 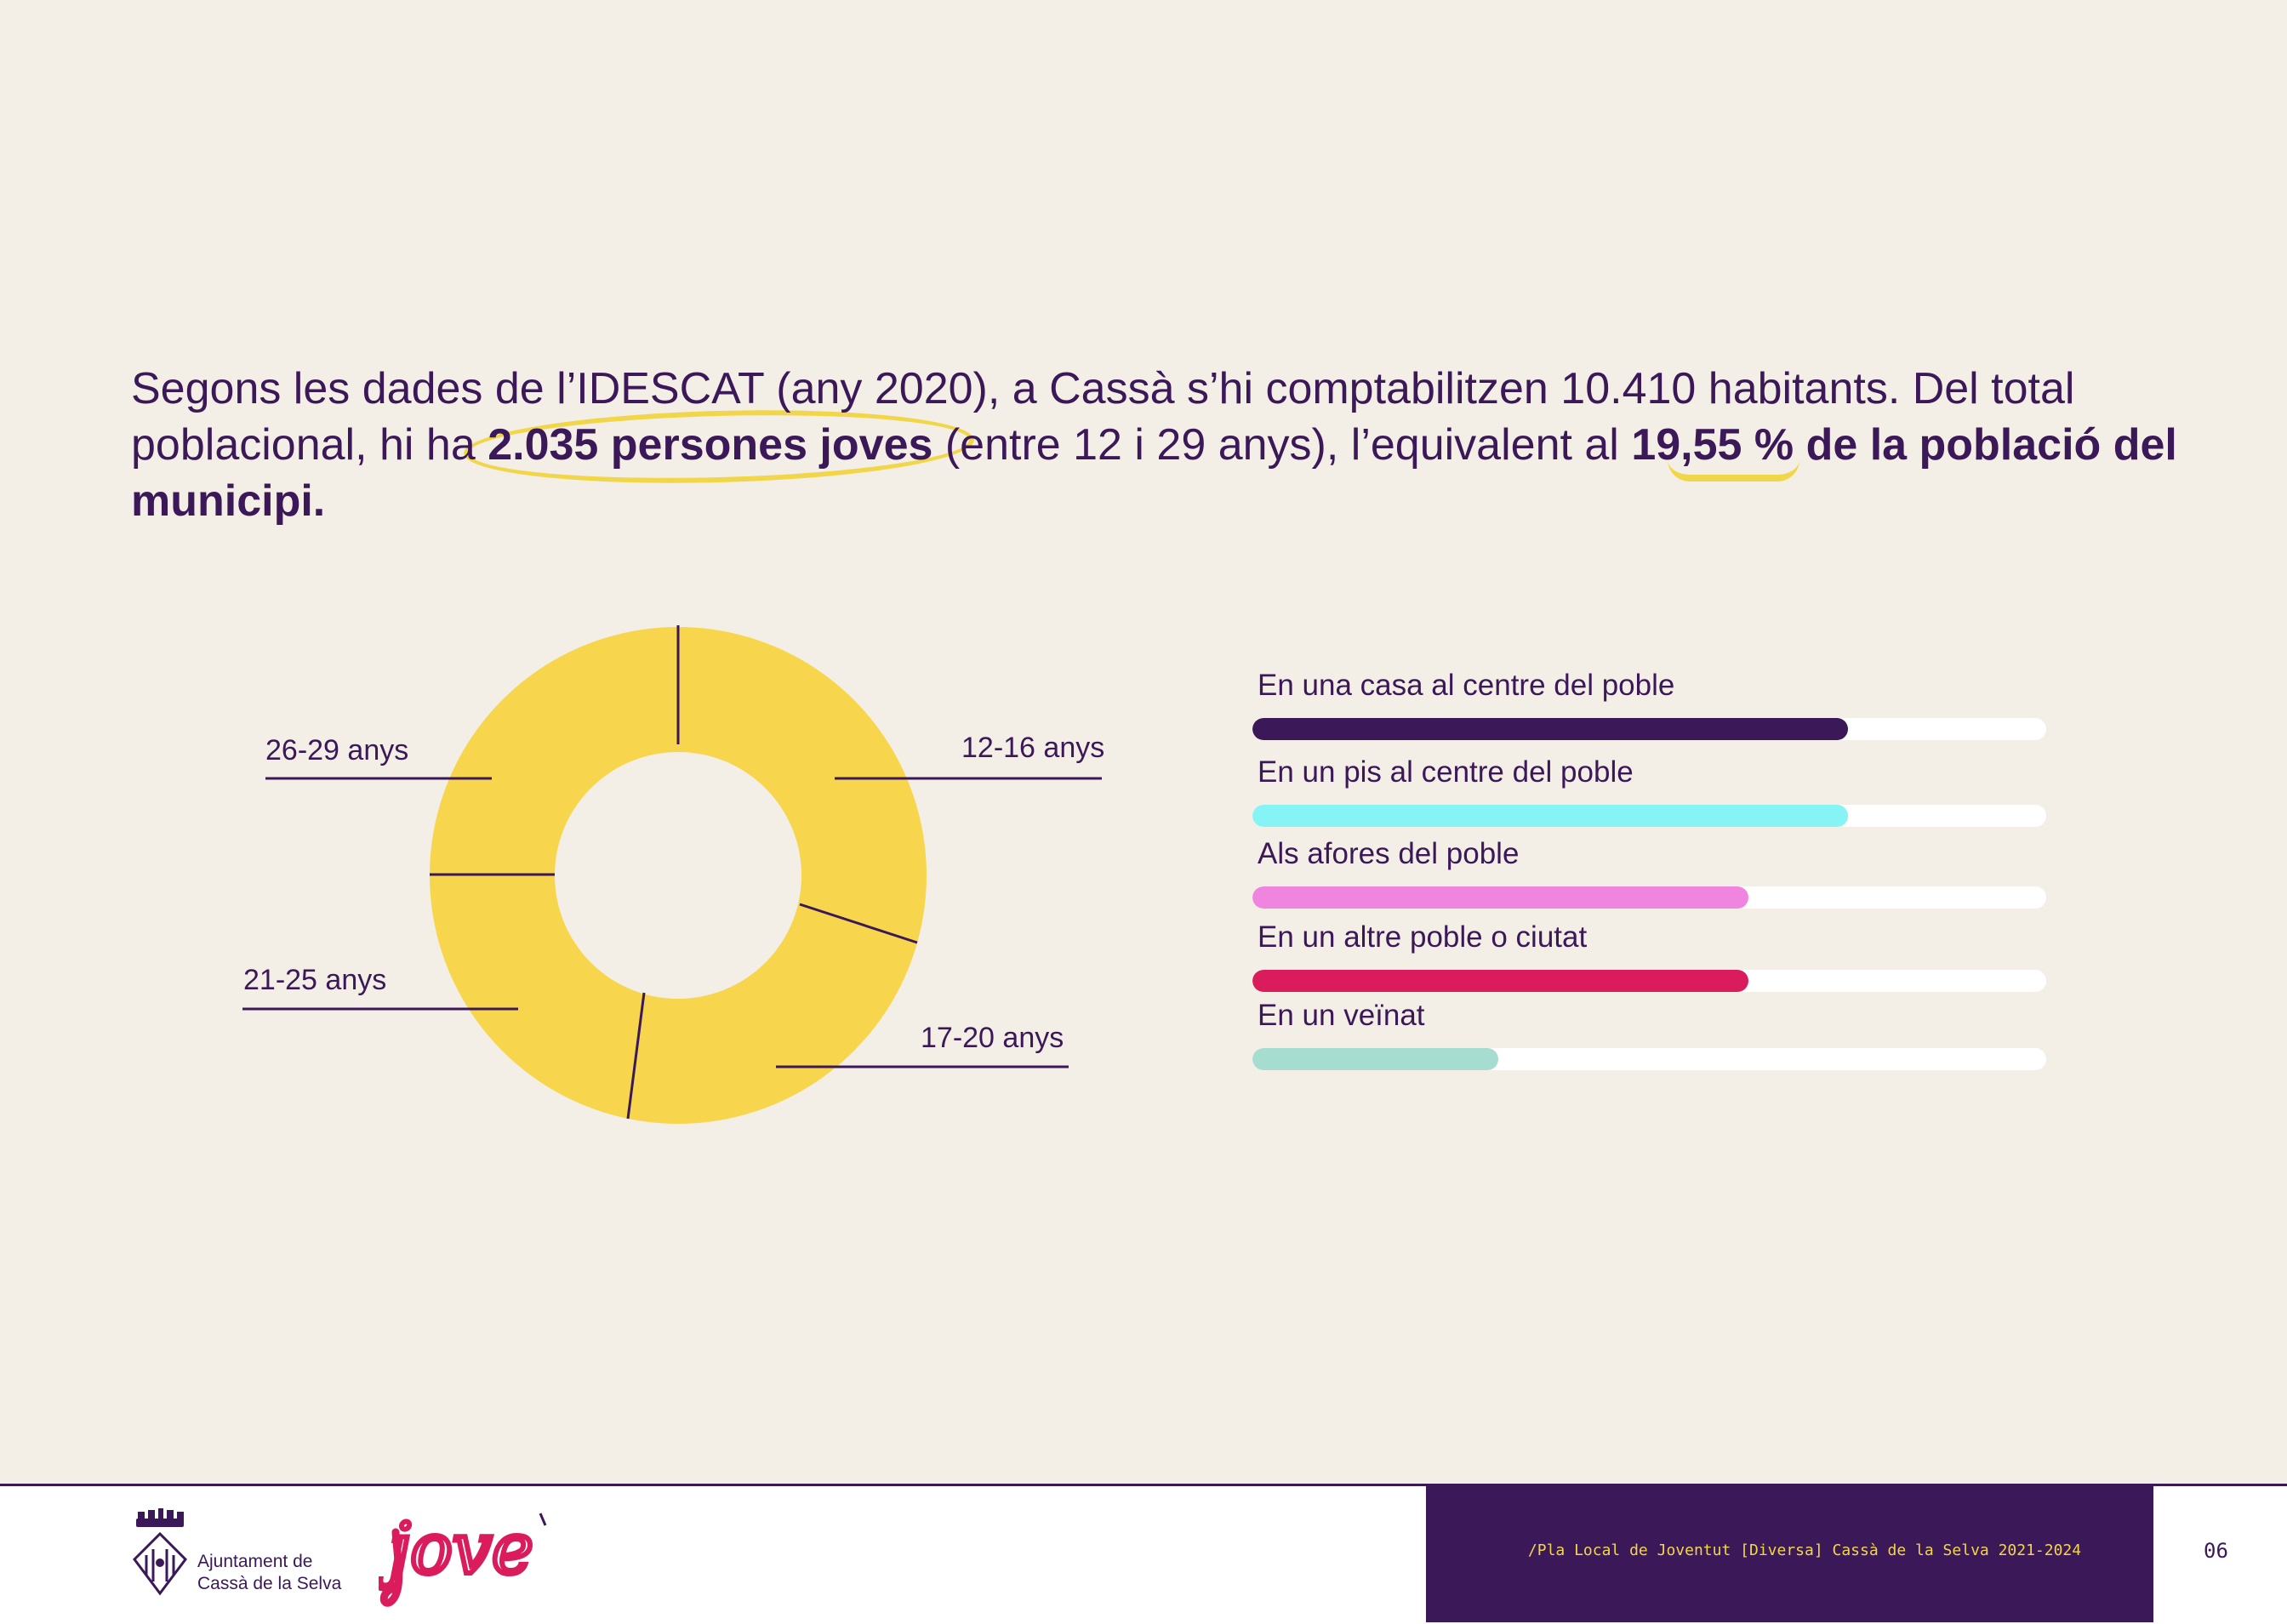 I want to click on donut-ring, so click(x=678, y=875).